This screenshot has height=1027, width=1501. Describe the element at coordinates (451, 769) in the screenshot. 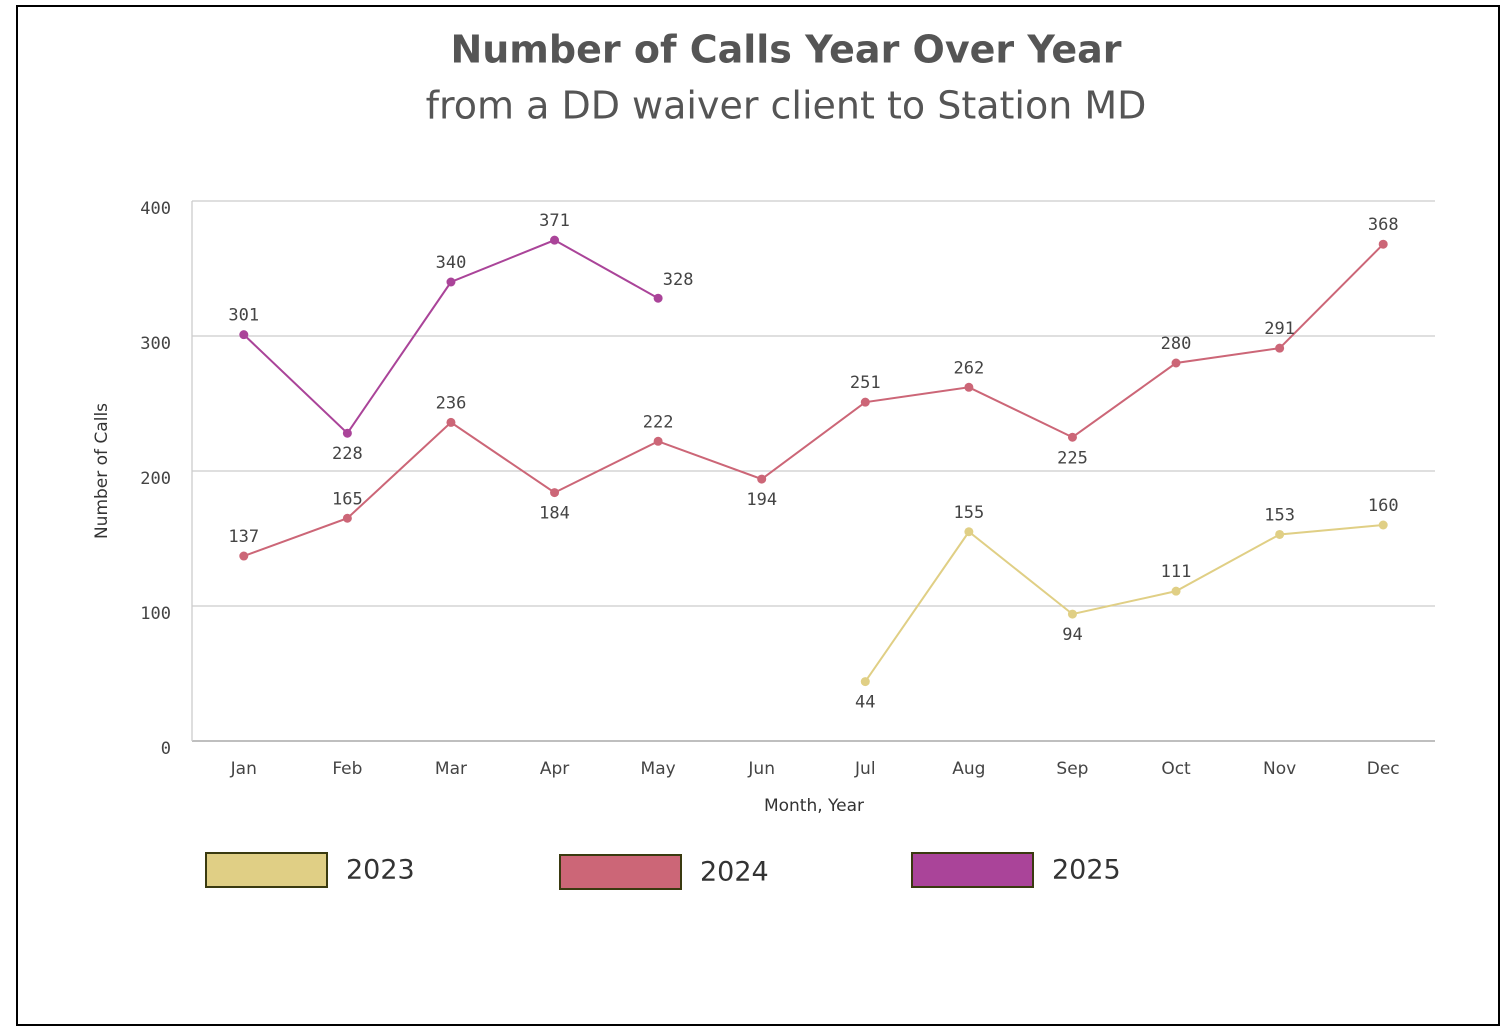

I see `x-tick-label: Mar` at that location.